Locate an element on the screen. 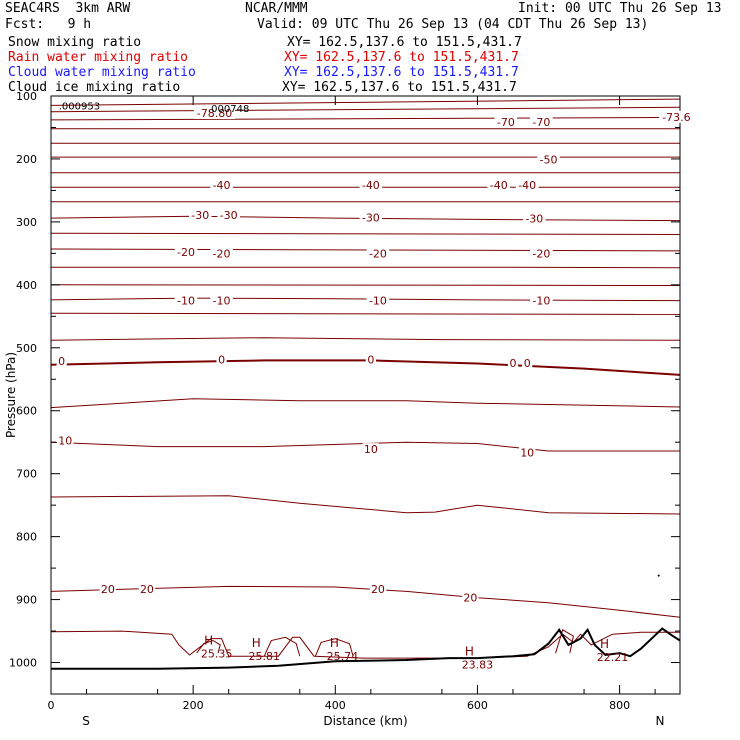  maximum-value: 22.21 is located at coordinates (613, 657).